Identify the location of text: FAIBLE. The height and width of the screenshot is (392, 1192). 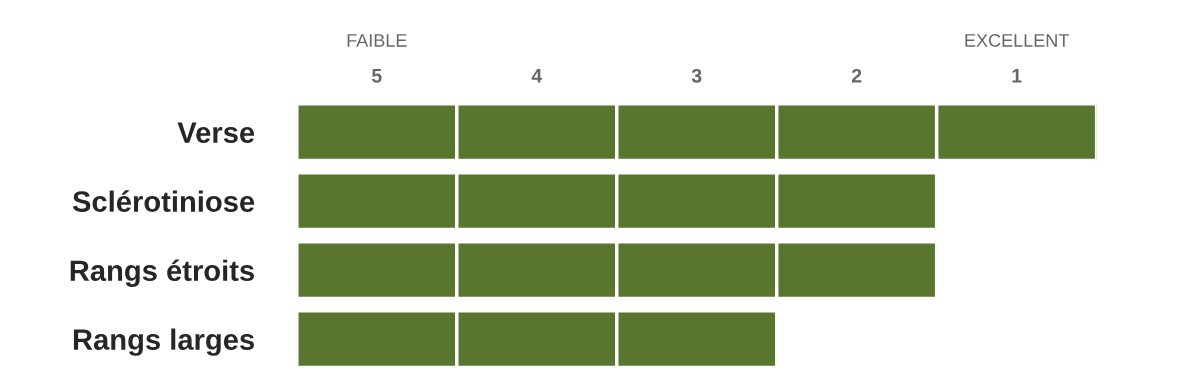
(377, 40).